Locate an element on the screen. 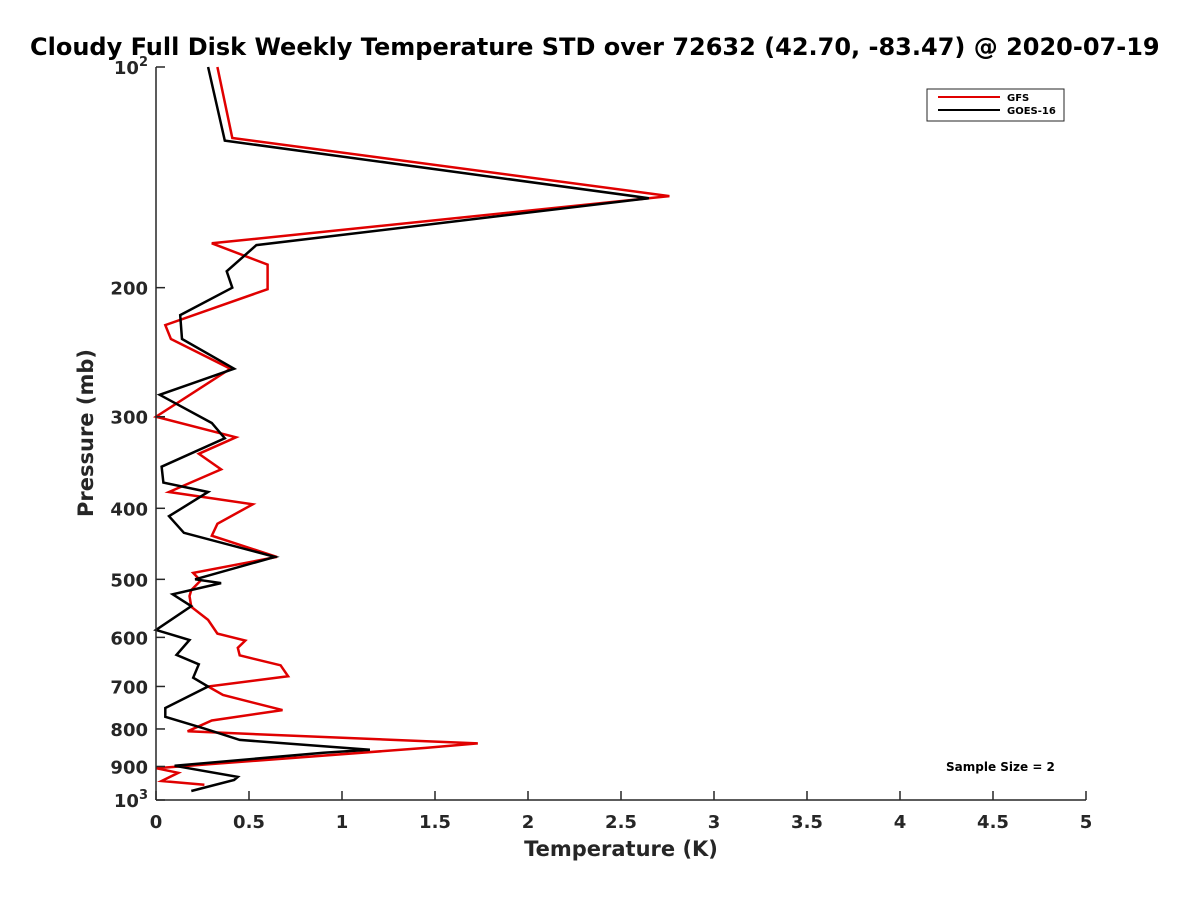  x-tick-label: 1.5 is located at coordinates (435, 822).